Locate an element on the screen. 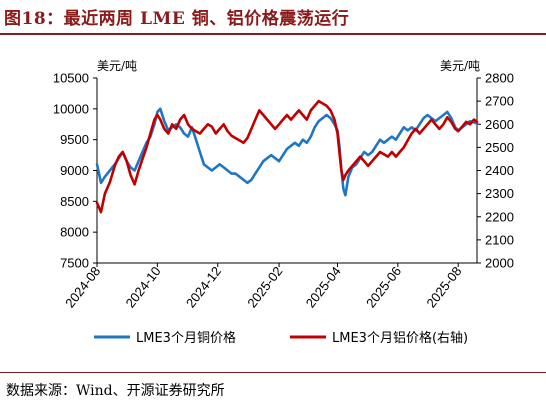 The height and width of the screenshot is (408, 546). left-tick-label: 9000 is located at coordinates (74, 170).